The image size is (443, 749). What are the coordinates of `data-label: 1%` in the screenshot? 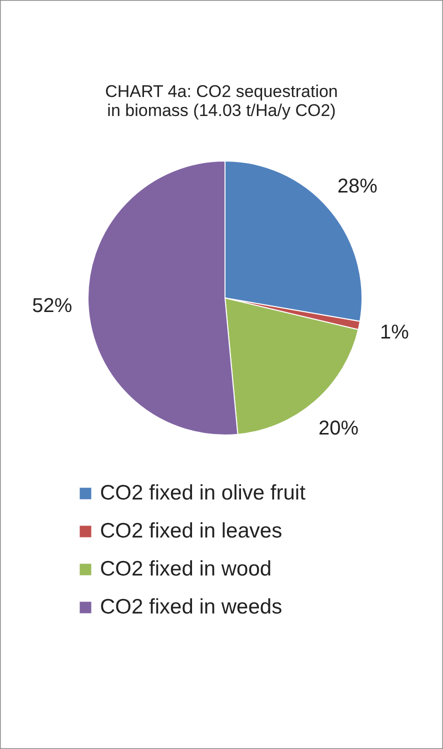 It's located at (395, 333).